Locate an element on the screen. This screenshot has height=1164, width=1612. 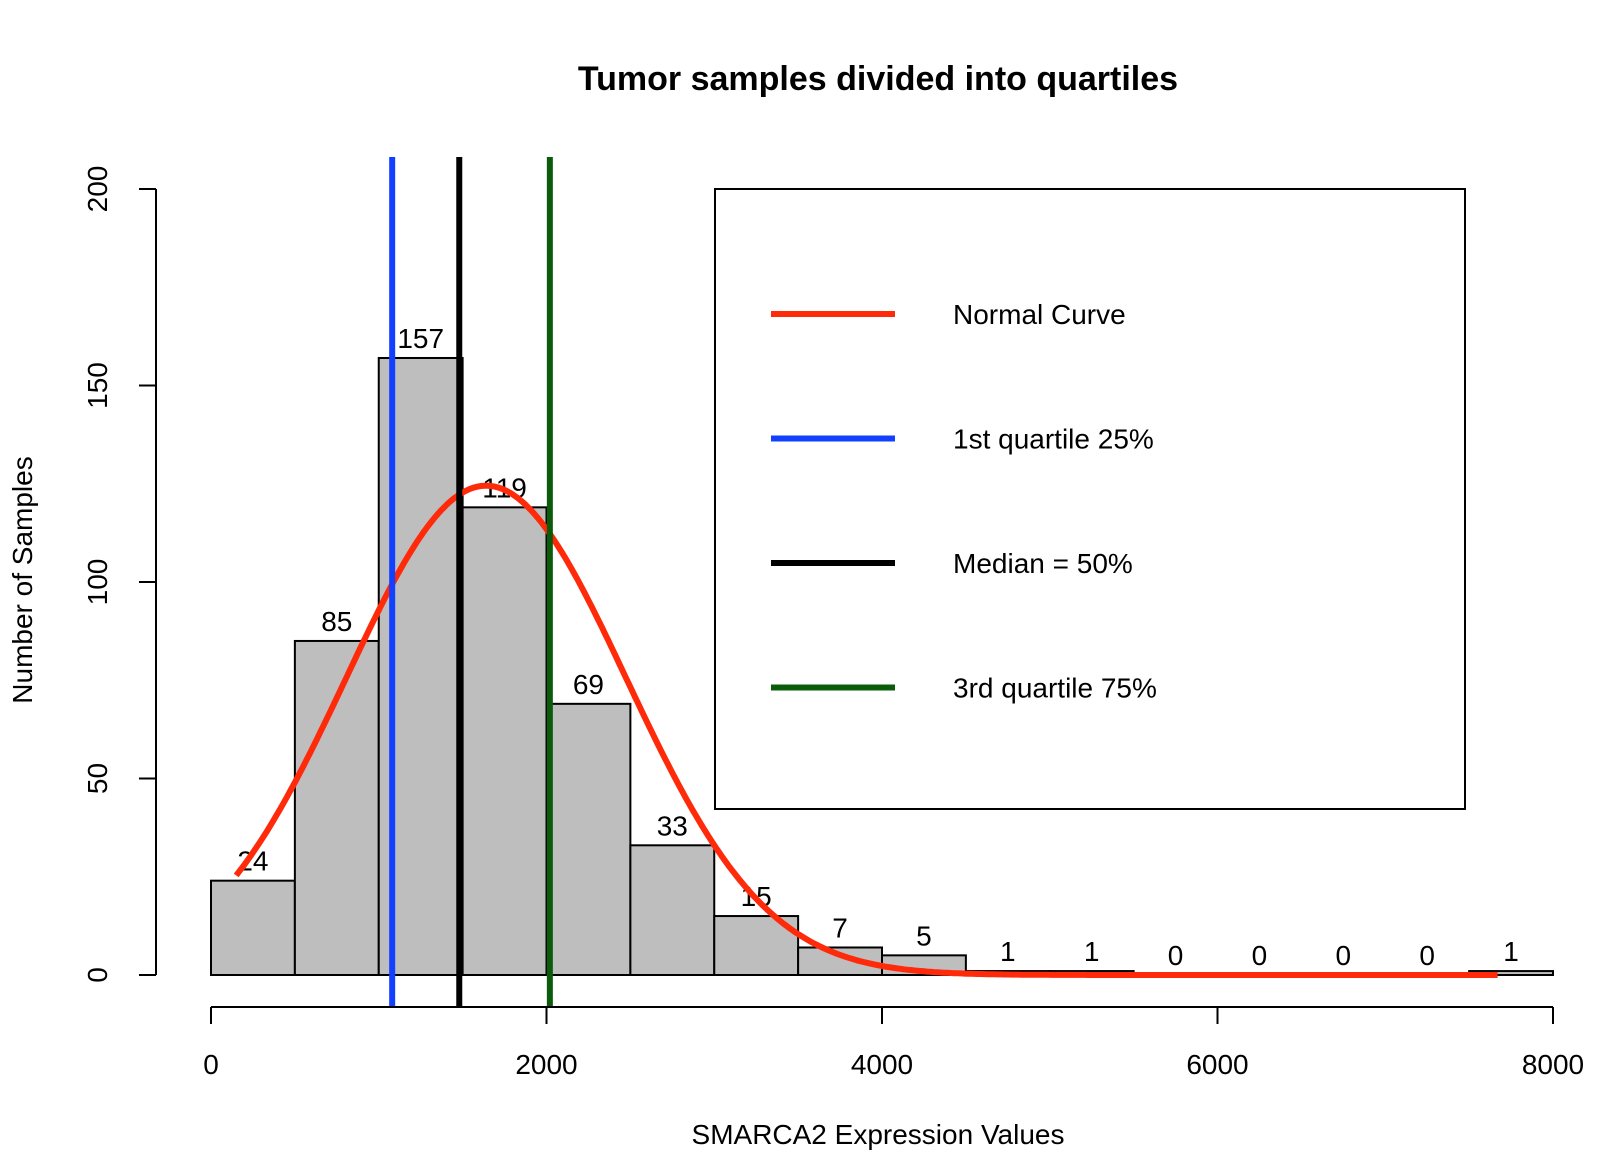
quartile-lines-group is located at coordinates (471, 582).